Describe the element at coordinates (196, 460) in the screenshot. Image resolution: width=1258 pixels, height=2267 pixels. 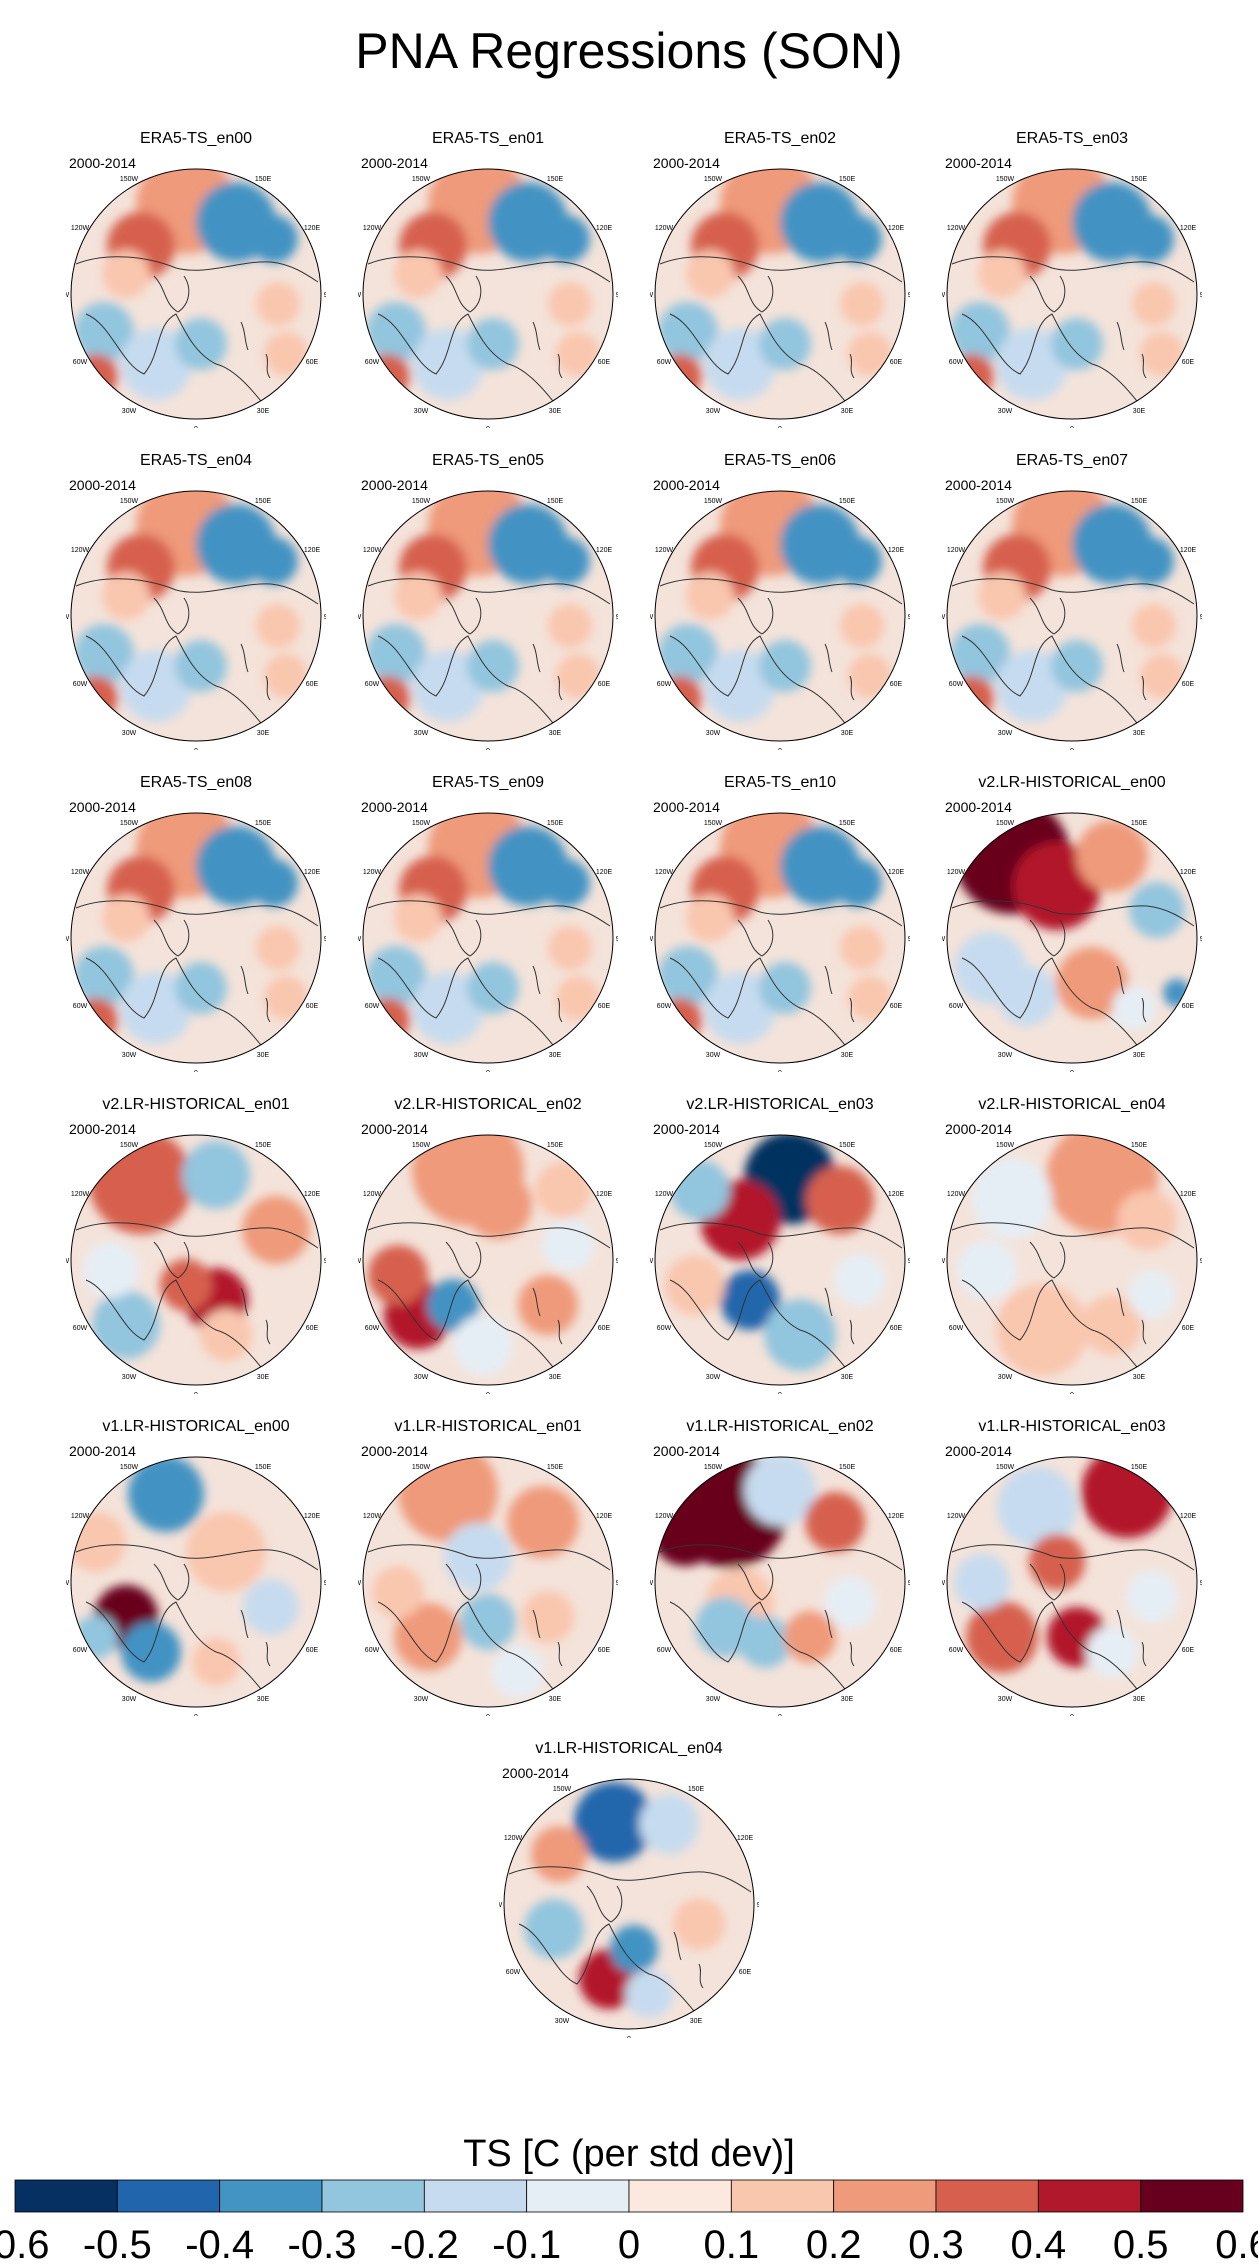
I see `panel-title: ERA5-TS_en04` at that location.